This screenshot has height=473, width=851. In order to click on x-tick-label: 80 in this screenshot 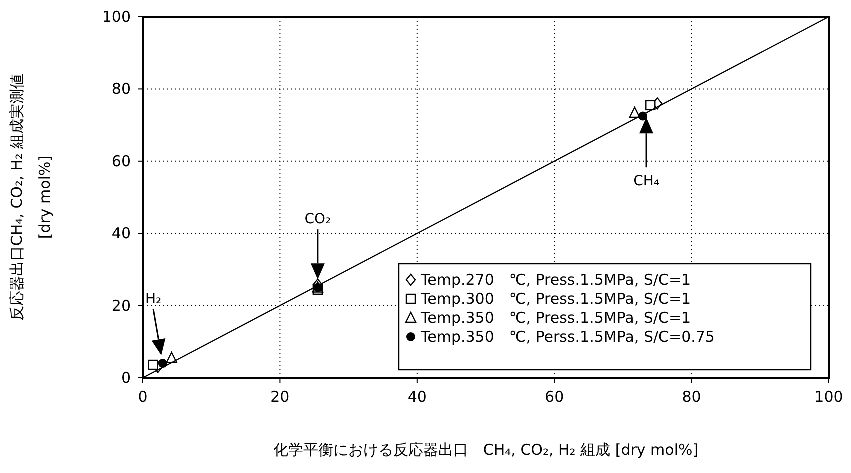, I will do `click(692, 397)`.